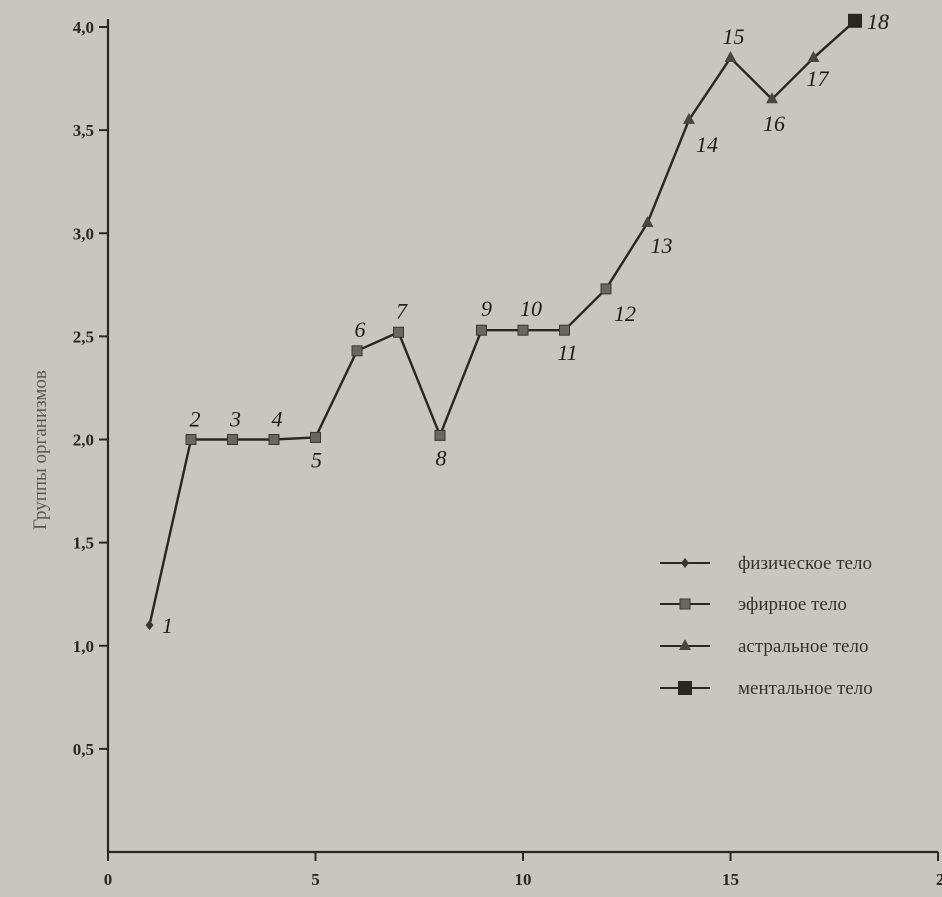 The height and width of the screenshot is (897, 942). Describe the element at coordinates (315, 879) in the screenshot. I see `x-tick-label: 5` at that location.